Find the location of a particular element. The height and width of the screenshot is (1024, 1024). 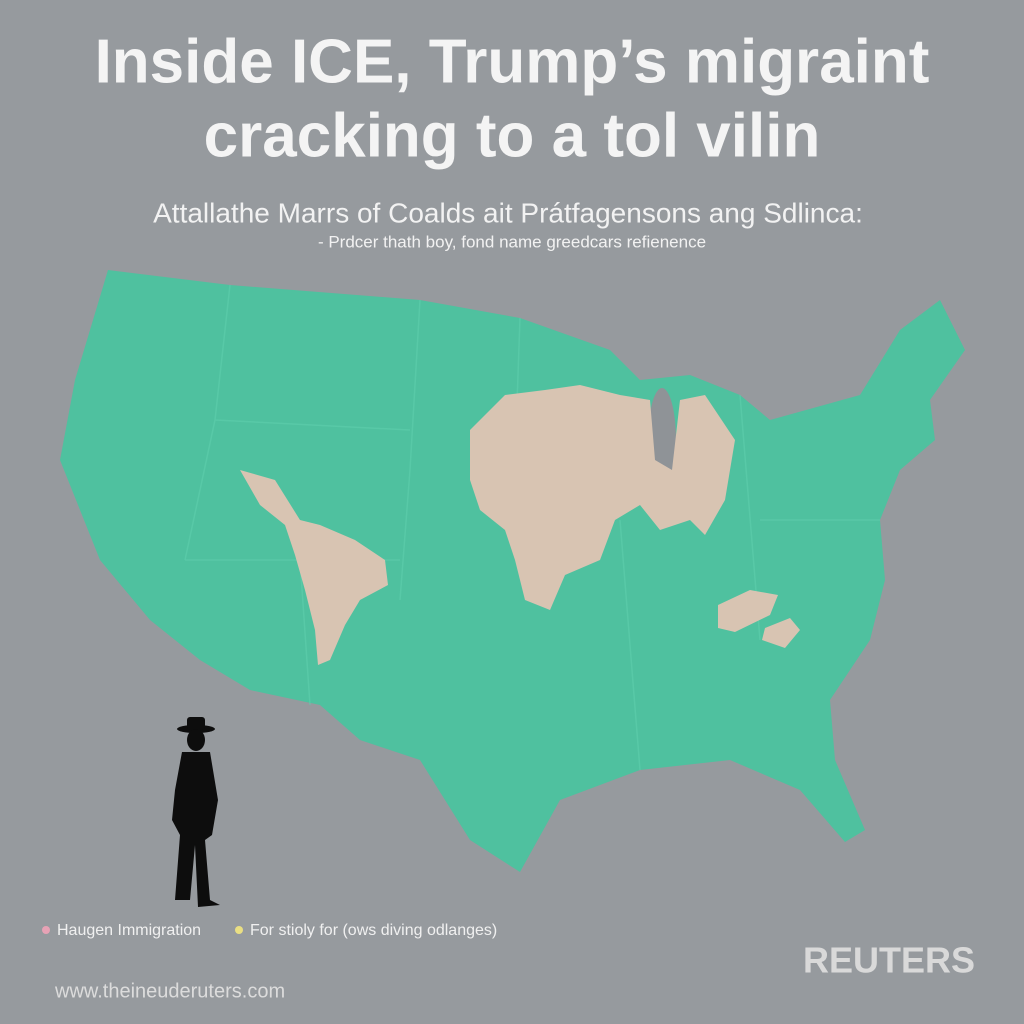

title-line: Inside ICE, Trump’s migraint is located at coordinates (512, 61).